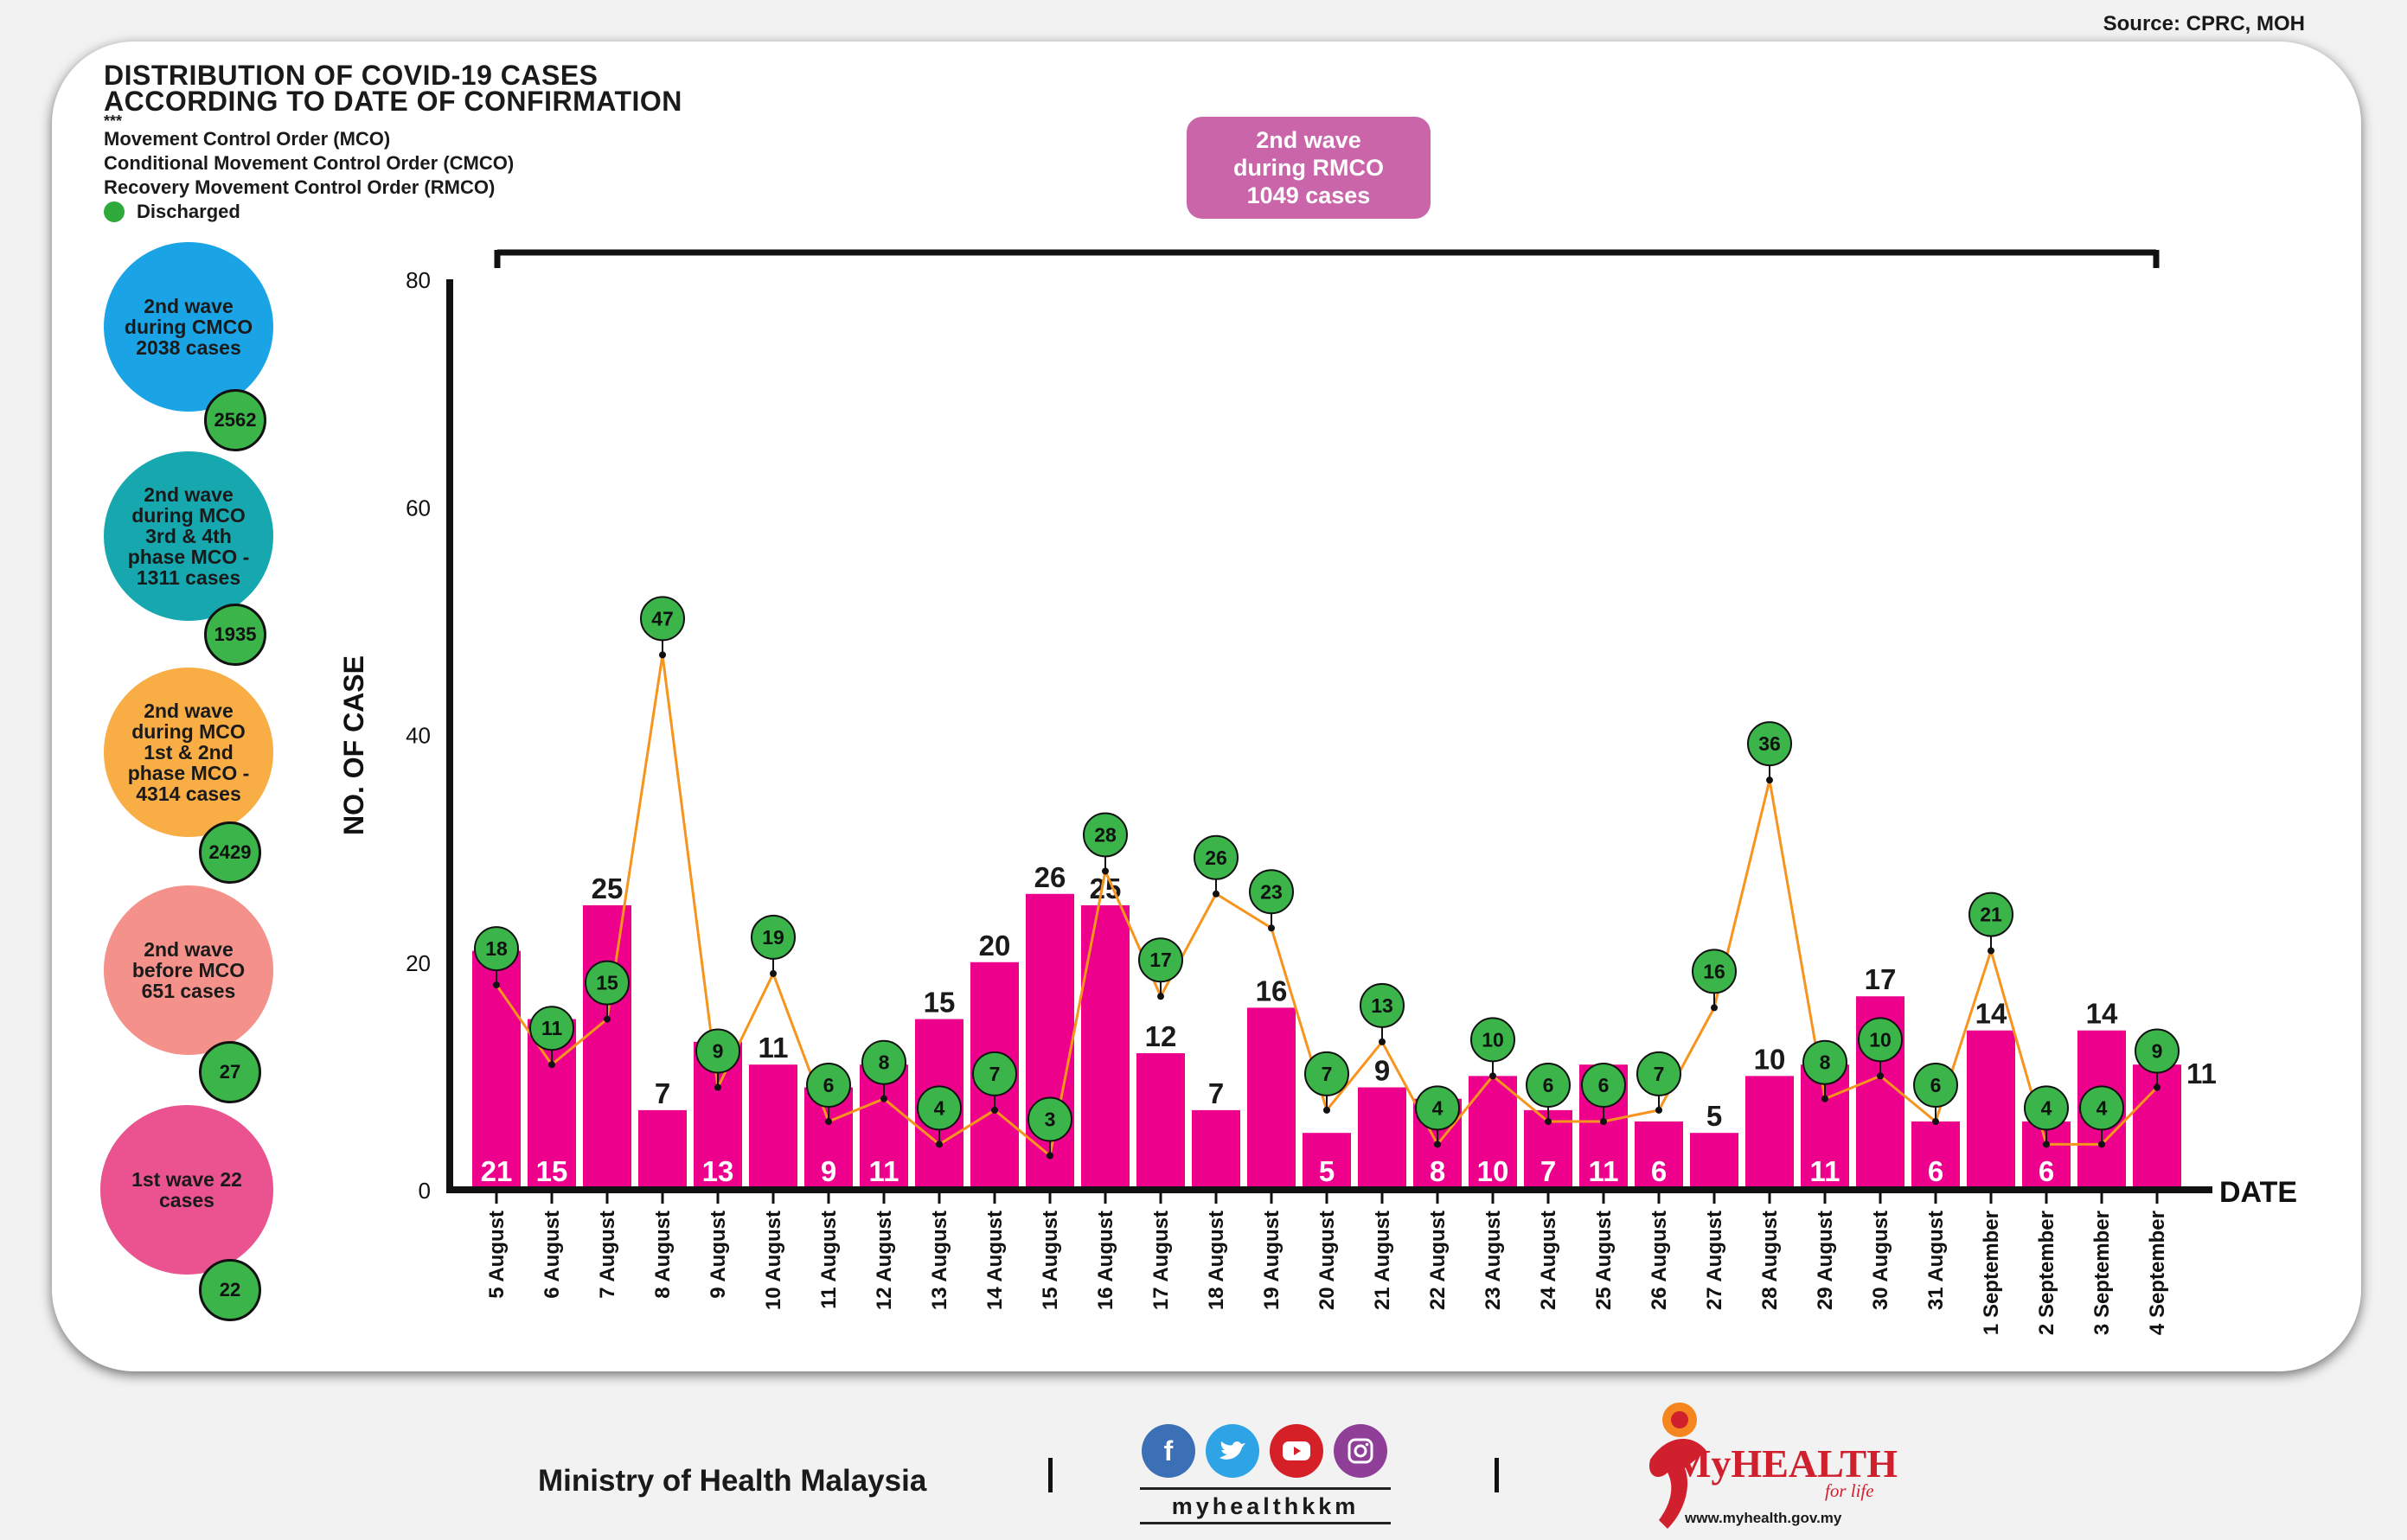 This screenshot has height=1540, width=2407. I want to click on wave-circle-cmco: 2nd wave during CMCO 2038 cases, so click(188, 327).